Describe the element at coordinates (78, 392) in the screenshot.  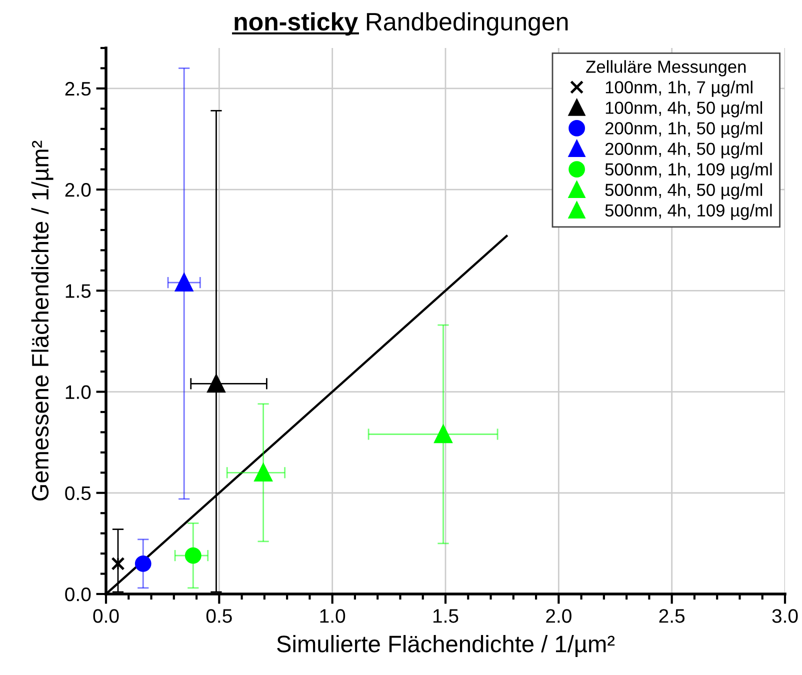
I see `y-tick-label: 1.0` at that location.